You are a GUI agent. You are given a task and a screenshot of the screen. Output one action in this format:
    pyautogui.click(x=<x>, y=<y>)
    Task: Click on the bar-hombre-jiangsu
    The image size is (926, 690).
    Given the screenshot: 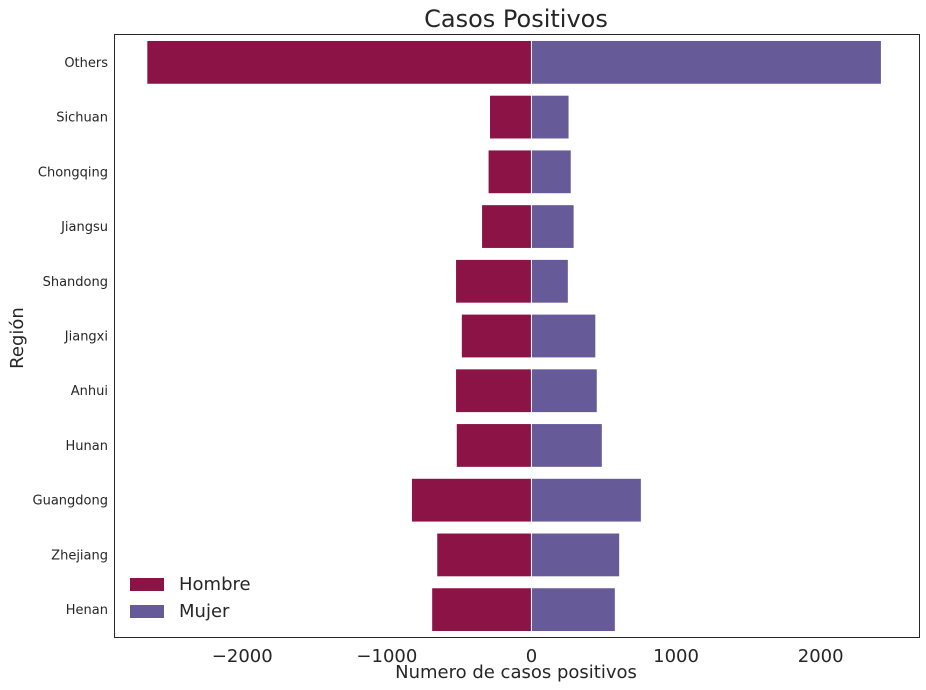 What is the action you would take?
    pyautogui.click(x=506, y=226)
    